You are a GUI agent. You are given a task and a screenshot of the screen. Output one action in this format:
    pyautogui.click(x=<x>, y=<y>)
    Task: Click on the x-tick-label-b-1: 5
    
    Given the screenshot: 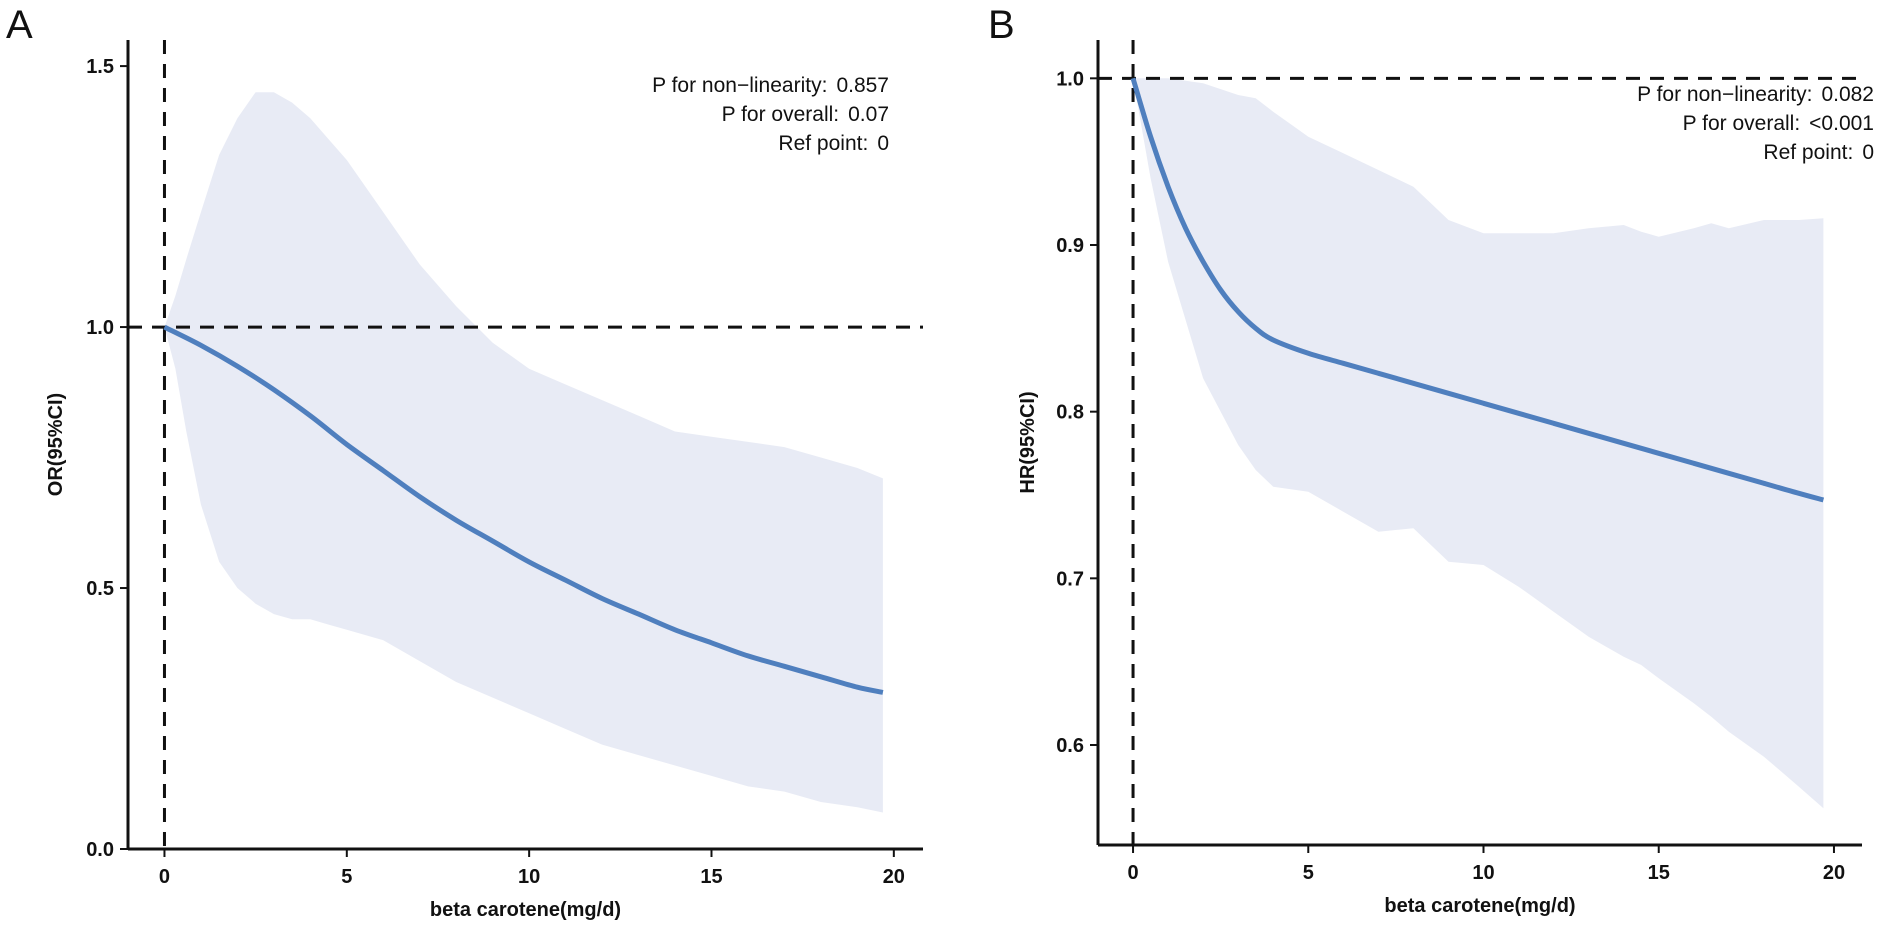 What is the action you would take?
    pyautogui.click(x=1308, y=873)
    